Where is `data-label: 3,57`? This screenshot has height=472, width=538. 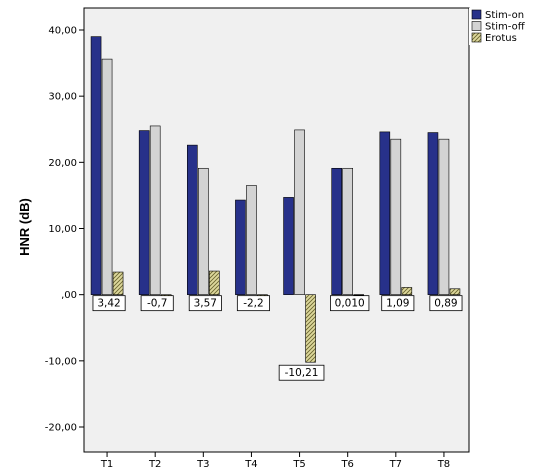 data-label: 3,57 is located at coordinates (205, 303).